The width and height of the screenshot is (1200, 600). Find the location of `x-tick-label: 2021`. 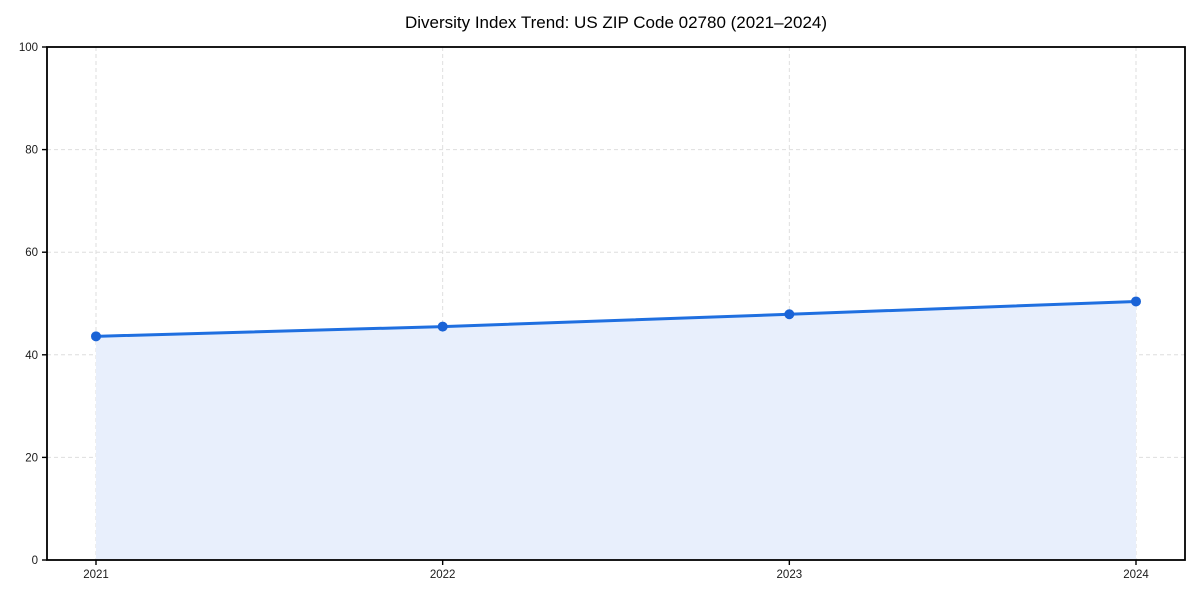

x-tick-label: 2021 is located at coordinates (96, 575).